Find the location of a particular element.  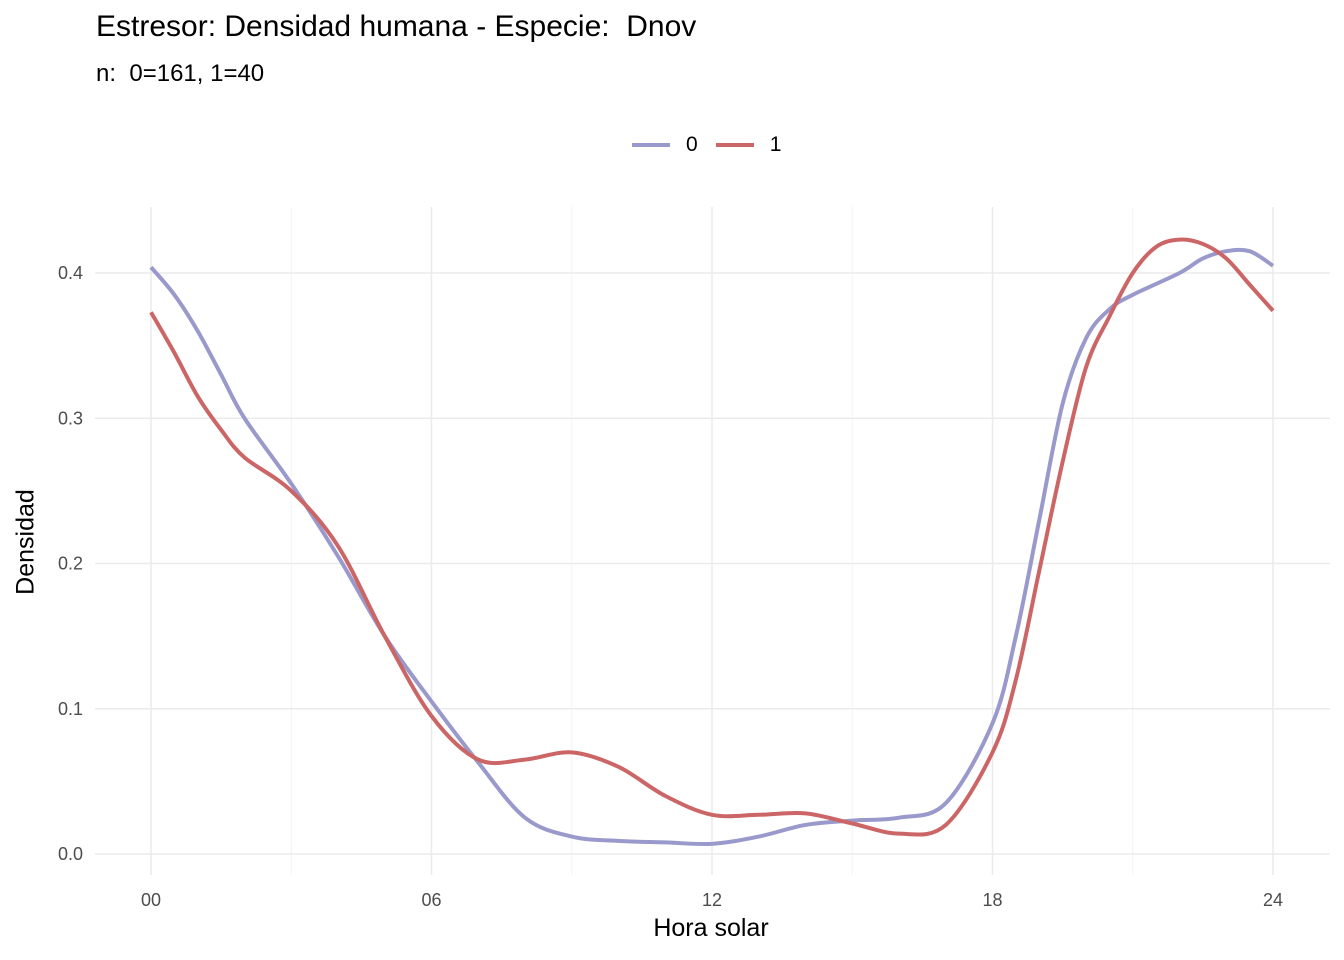

legend-label-0: 0 is located at coordinates (692, 144).